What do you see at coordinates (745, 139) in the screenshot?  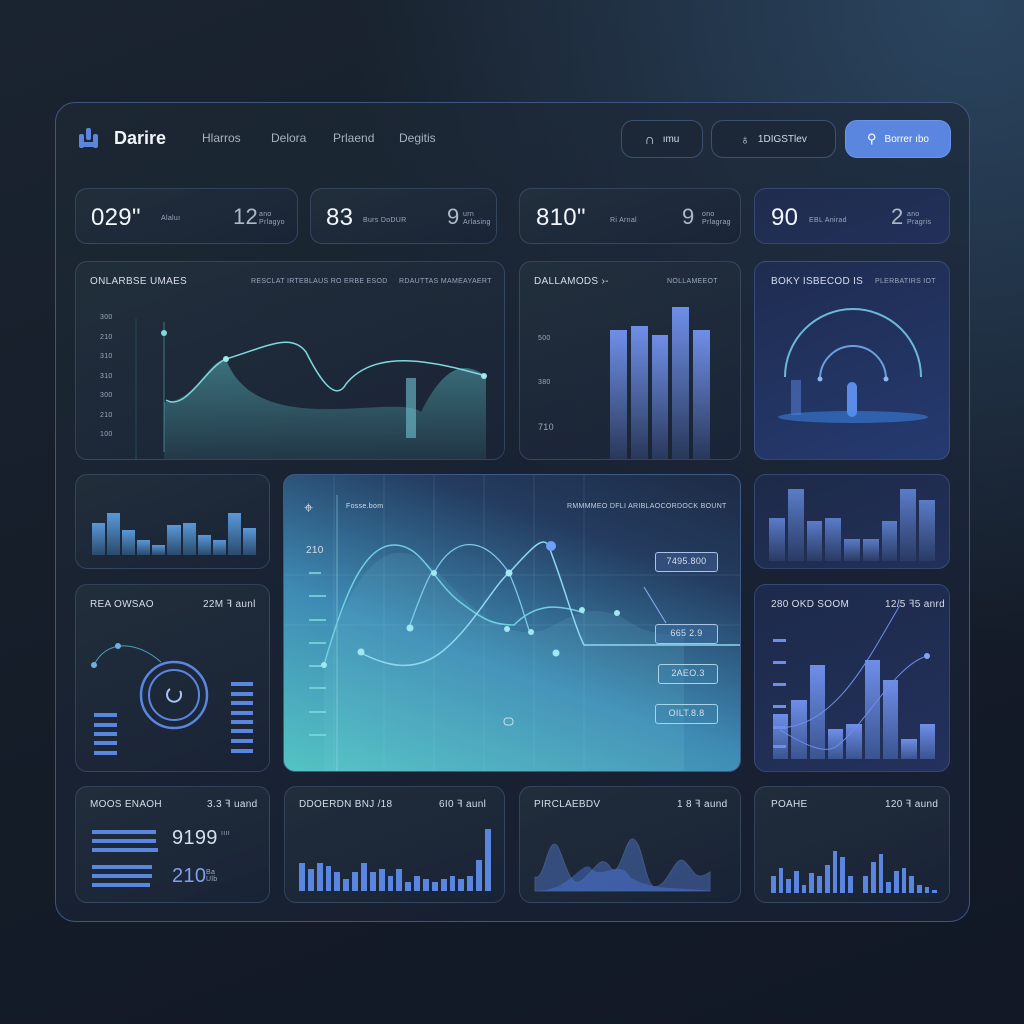 I see `bell-icon: ♁` at bounding box center [745, 139].